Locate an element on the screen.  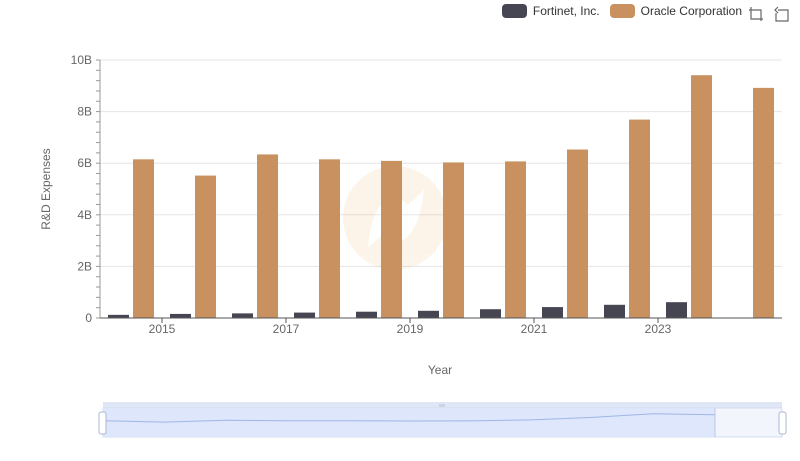
y-tick-label: 2B is located at coordinates (84, 266).